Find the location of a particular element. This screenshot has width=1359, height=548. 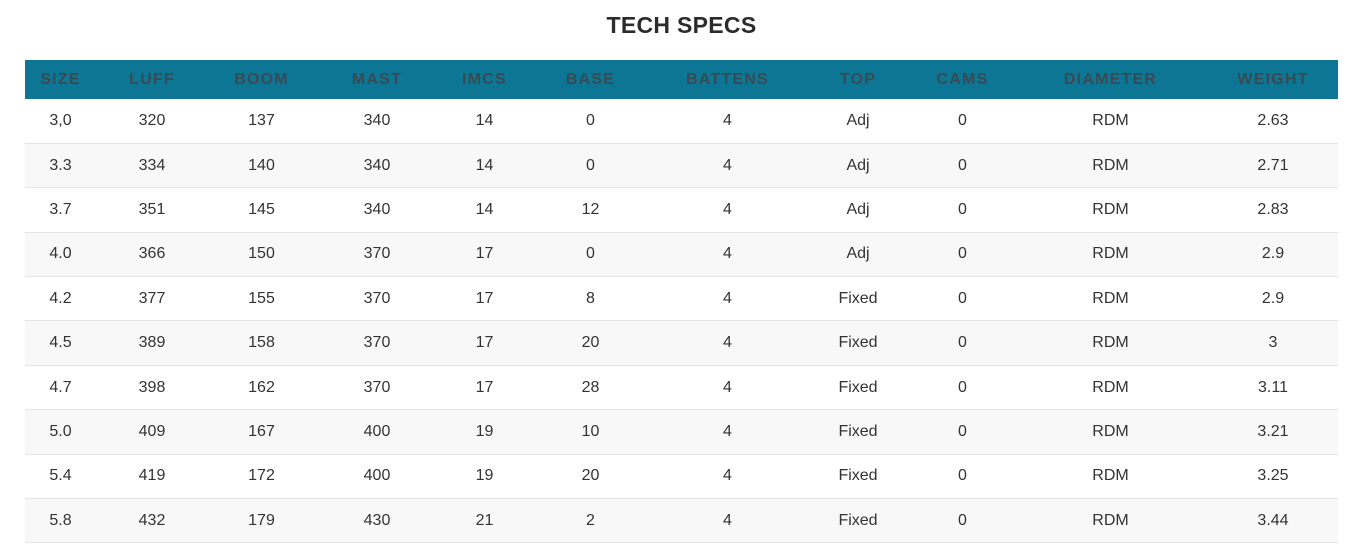

cell-luff: 409 is located at coordinates (152, 431).